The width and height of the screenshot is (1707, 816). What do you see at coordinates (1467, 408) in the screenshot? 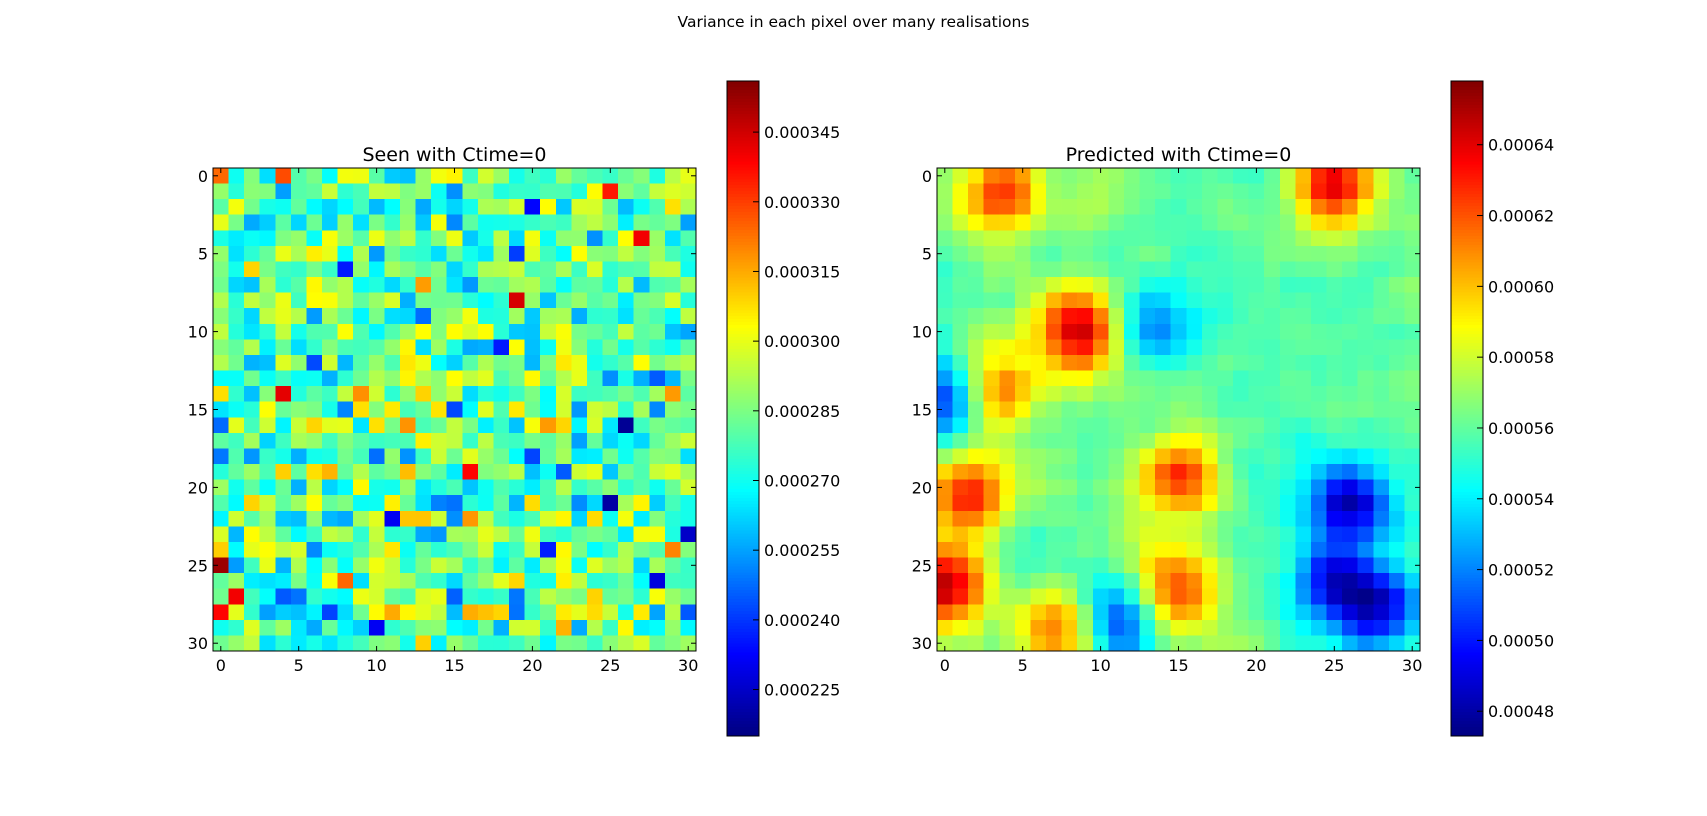
I see `colorbar-frame` at bounding box center [1467, 408].